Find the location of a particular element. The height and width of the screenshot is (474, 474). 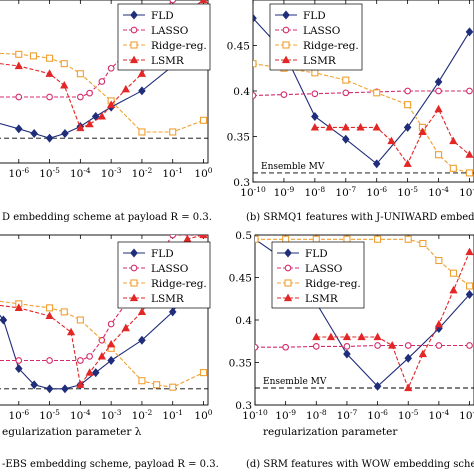

x-tick-label: 10⁻¹⁰ is located at coordinates (253, 192).